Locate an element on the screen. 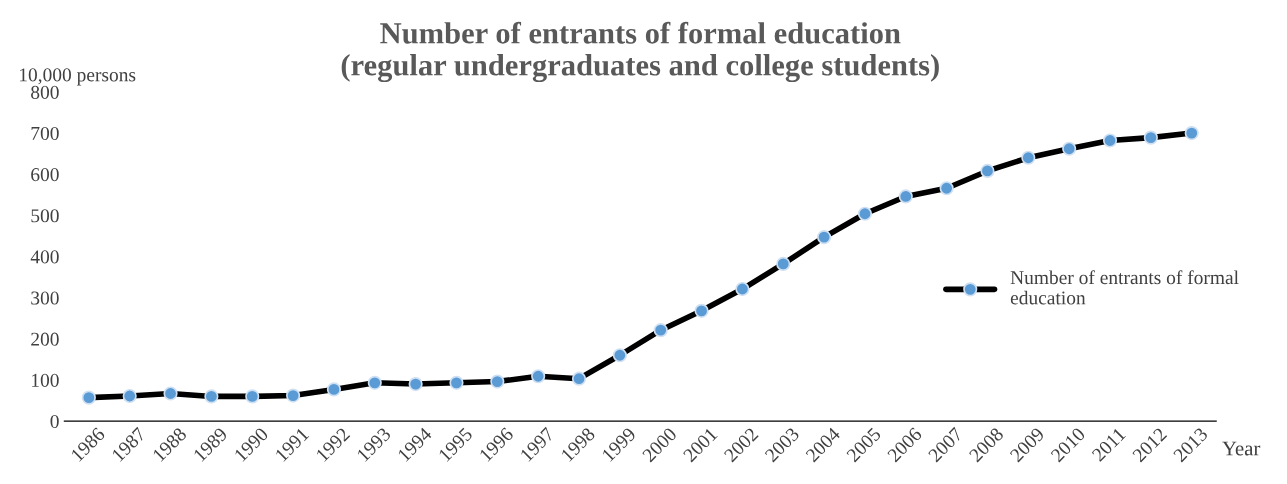 This screenshot has height=484, width=1287. chart-title: Number of entrants of formal education (regular undergraduates and college students) is located at coordinates (640, 52).